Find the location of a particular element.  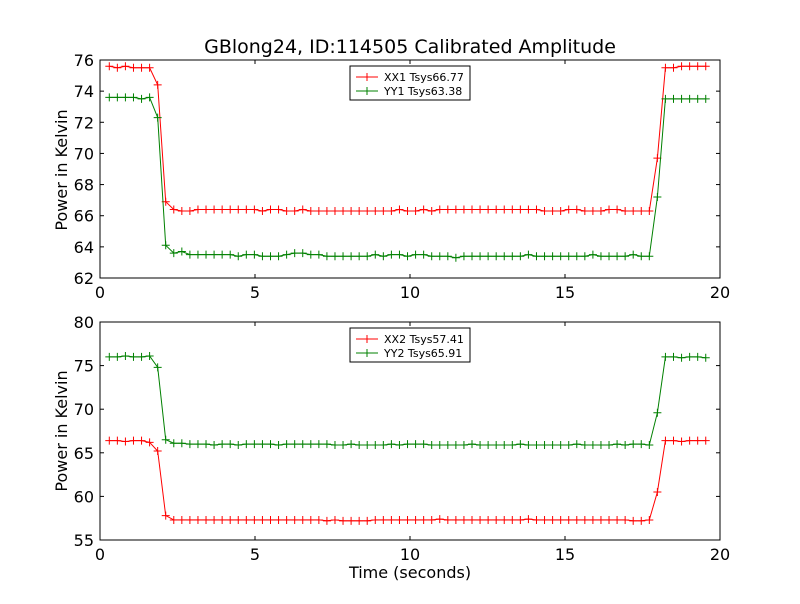

x-tick-label-0-2: 10 is located at coordinates (410, 292).